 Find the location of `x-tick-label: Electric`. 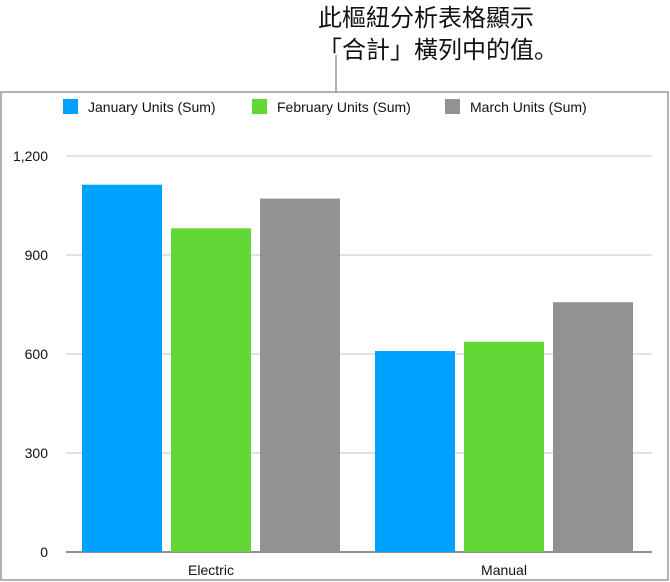

x-tick-label: Electric is located at coordinates (211, 570).